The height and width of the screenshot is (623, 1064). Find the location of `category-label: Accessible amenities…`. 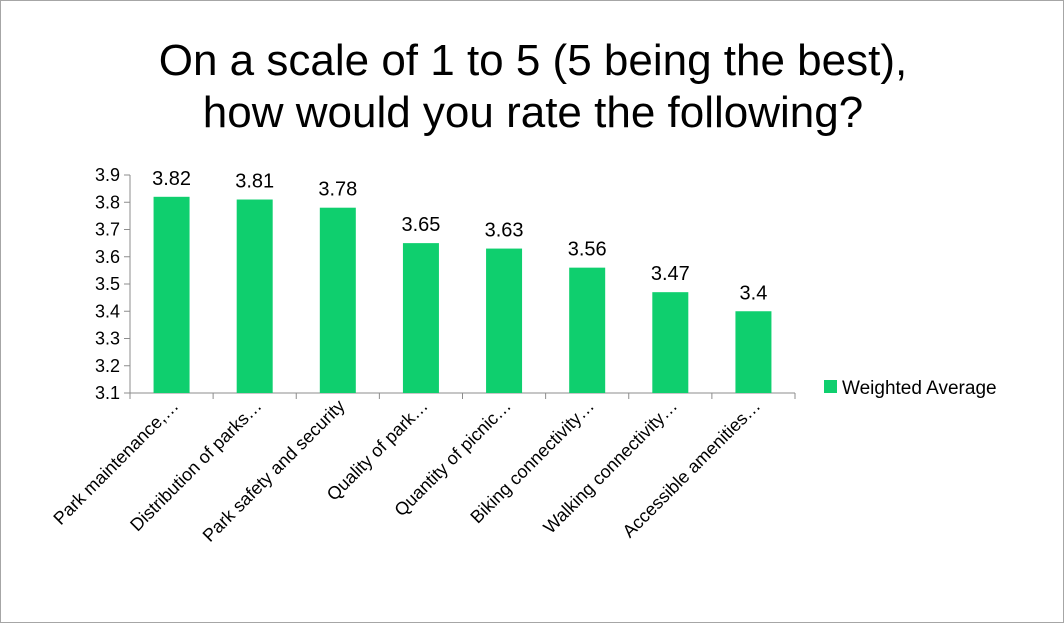

category-label: Accessible amenities… is located at coordinates (692, 469).